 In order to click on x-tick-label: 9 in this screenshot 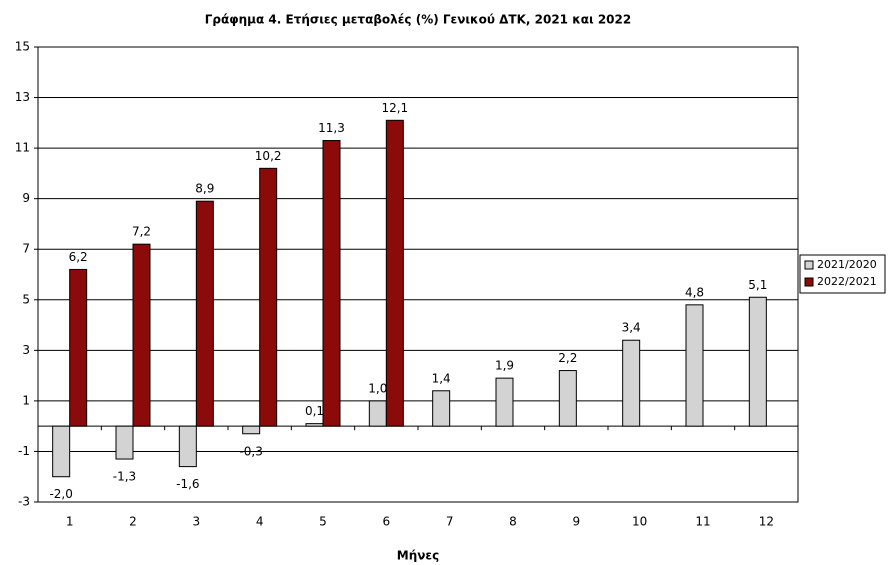, I will do `click(577, 522)`.